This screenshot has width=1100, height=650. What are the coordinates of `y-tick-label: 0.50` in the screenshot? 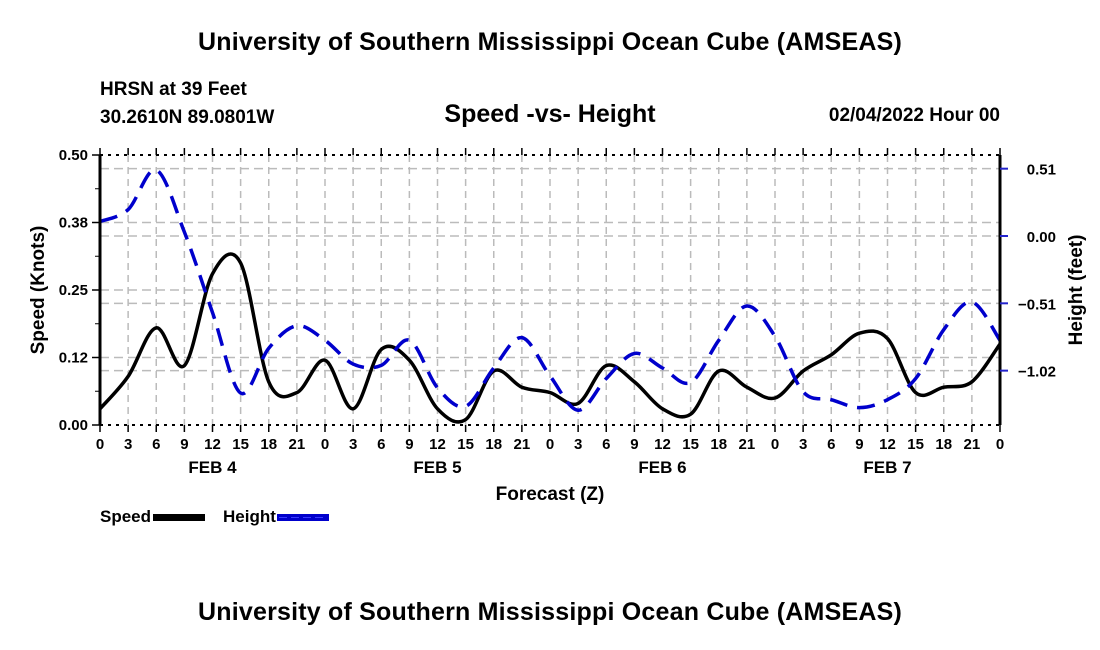 It's located at (73, 155).